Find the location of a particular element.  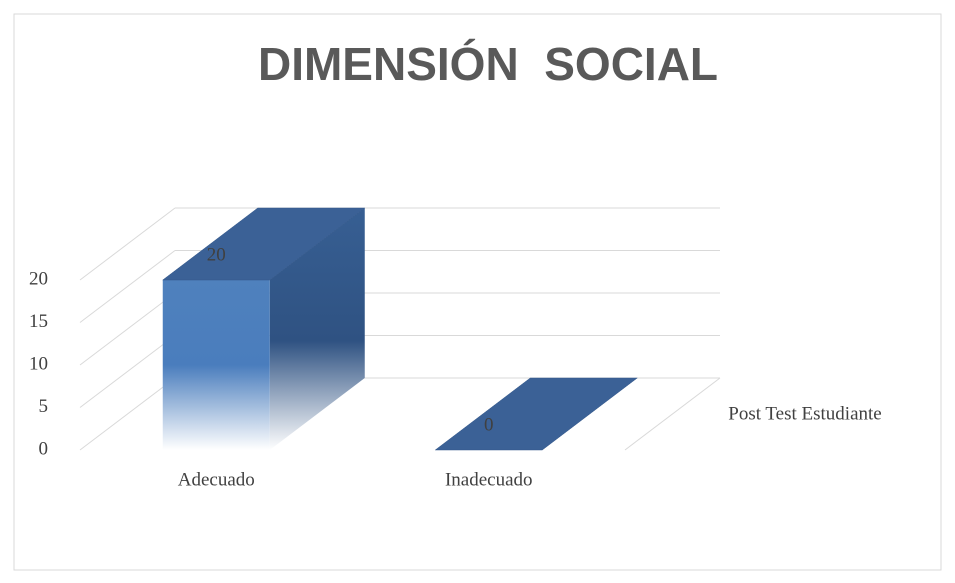

bar-side is located at coordinates (317, 329).